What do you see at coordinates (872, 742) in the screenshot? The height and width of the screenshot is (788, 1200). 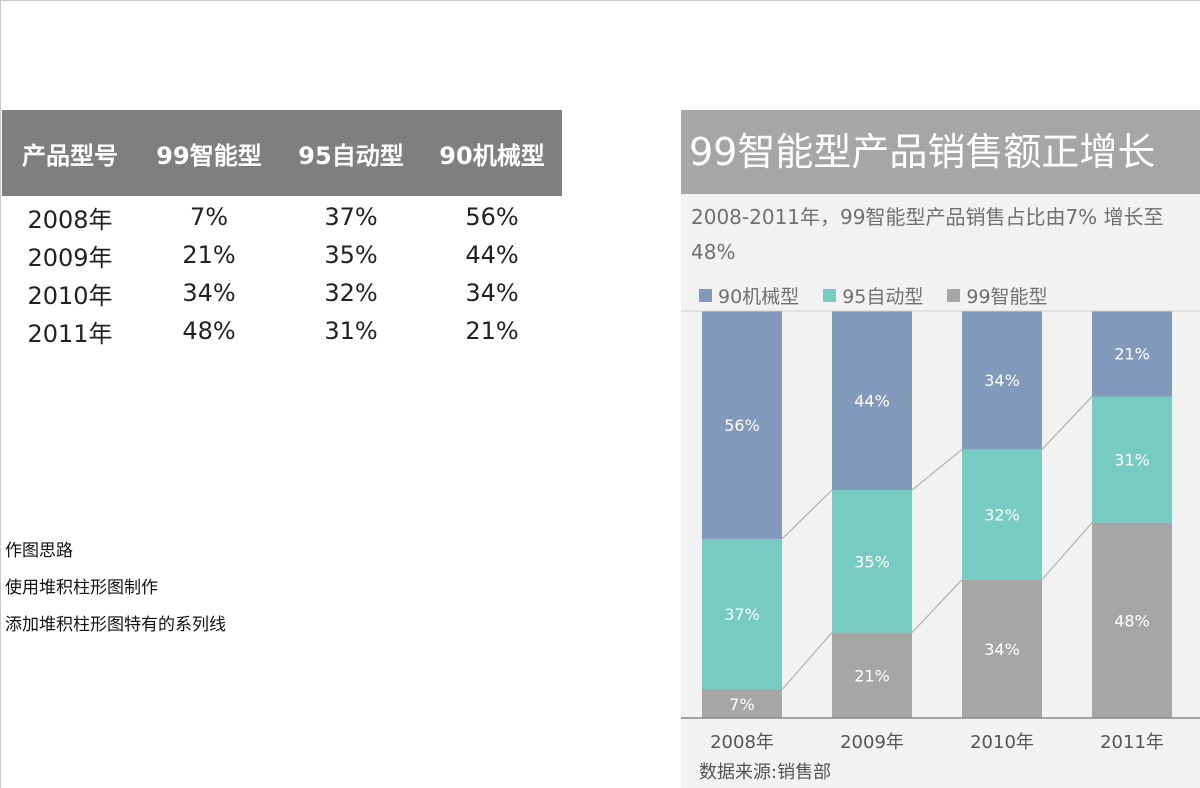 I see `x-tick-label: 2009年` at bounding box center [872, 742].